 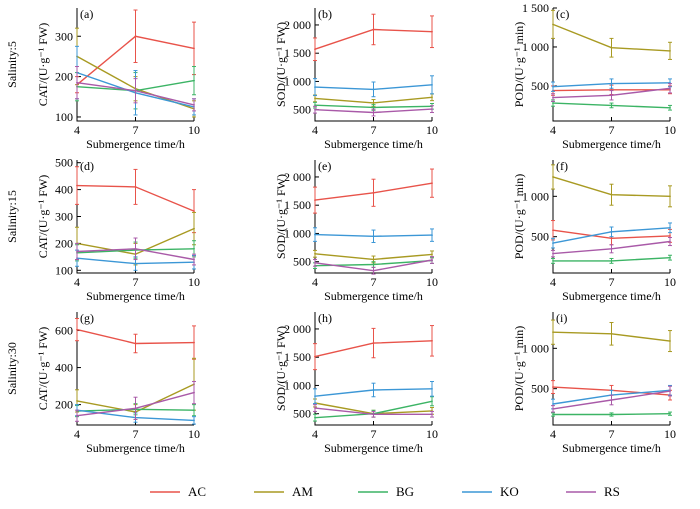 I want to click on y-tick-label: 400, so click(x=64, y=368).